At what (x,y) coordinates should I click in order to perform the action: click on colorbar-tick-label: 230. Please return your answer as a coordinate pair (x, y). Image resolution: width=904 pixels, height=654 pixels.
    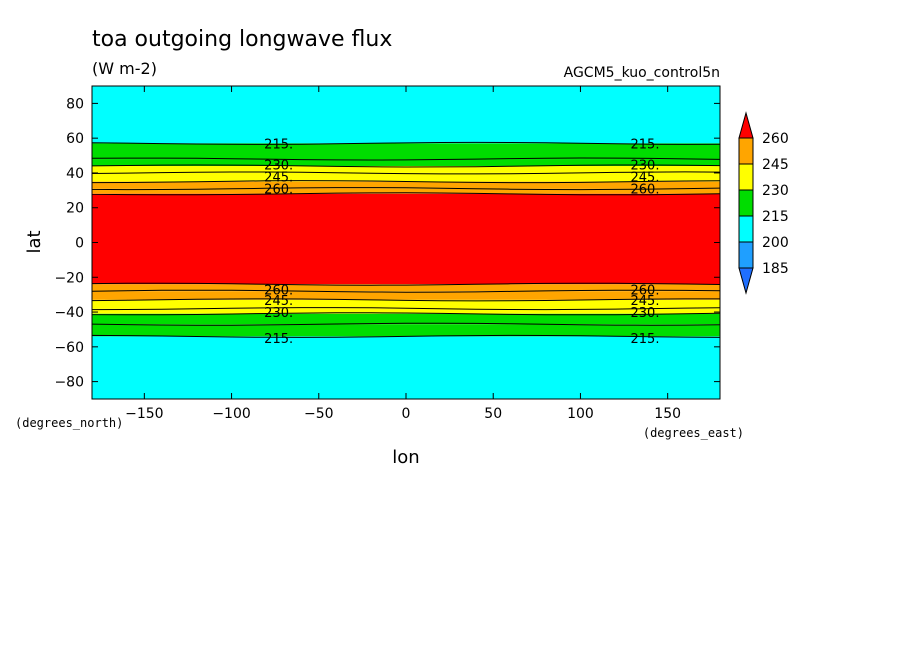
    Looking at the image, I should click on (775, 191).